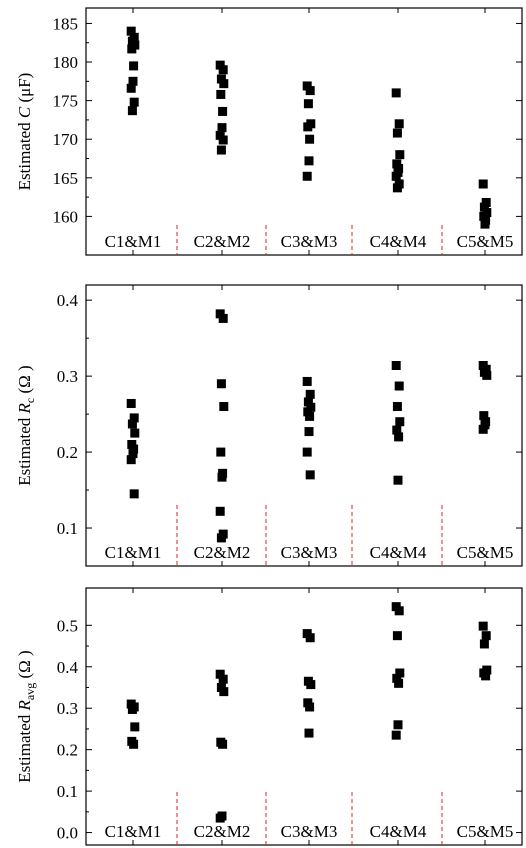 The height and width of the screenshot is (848, 526). Describe the element at coordinates (26, 716) in the screenshot. I see `y-axis-label: Estimated Ravg (Ω )` at that location.